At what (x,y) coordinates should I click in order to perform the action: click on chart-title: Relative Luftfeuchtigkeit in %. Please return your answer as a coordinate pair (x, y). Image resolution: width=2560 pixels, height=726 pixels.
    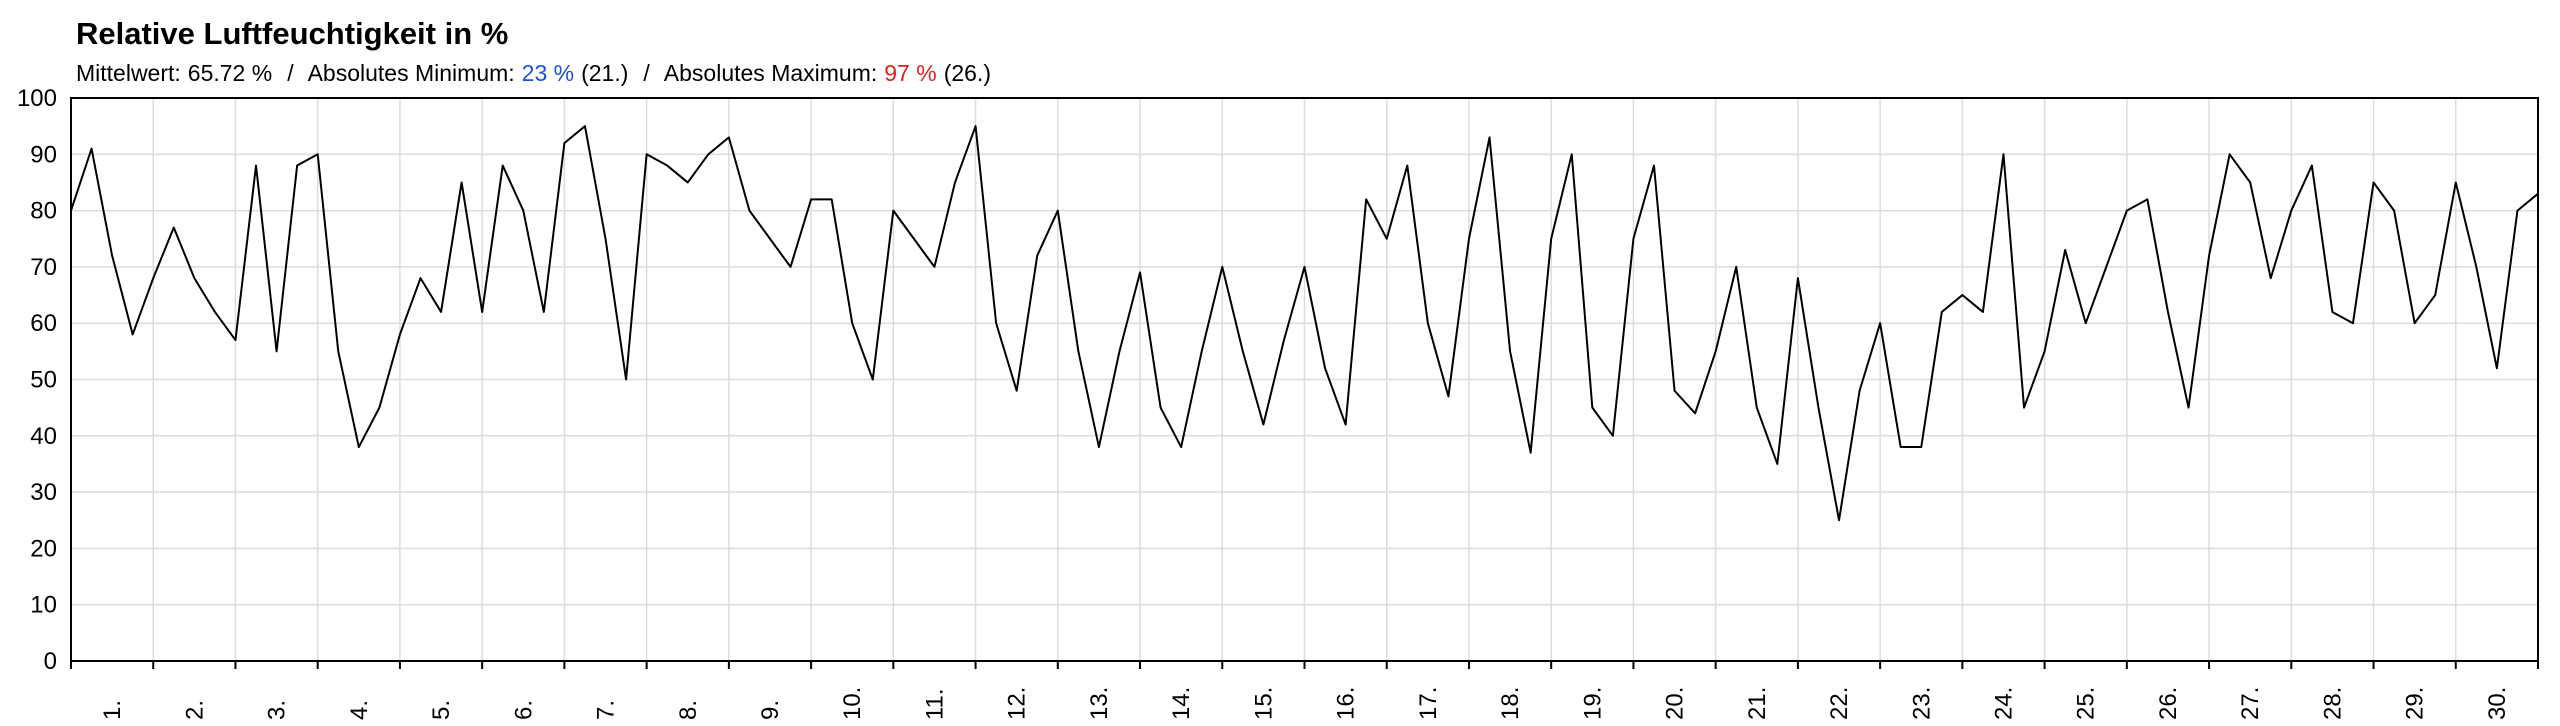
    Looking at the image, I should click on (292, 33).